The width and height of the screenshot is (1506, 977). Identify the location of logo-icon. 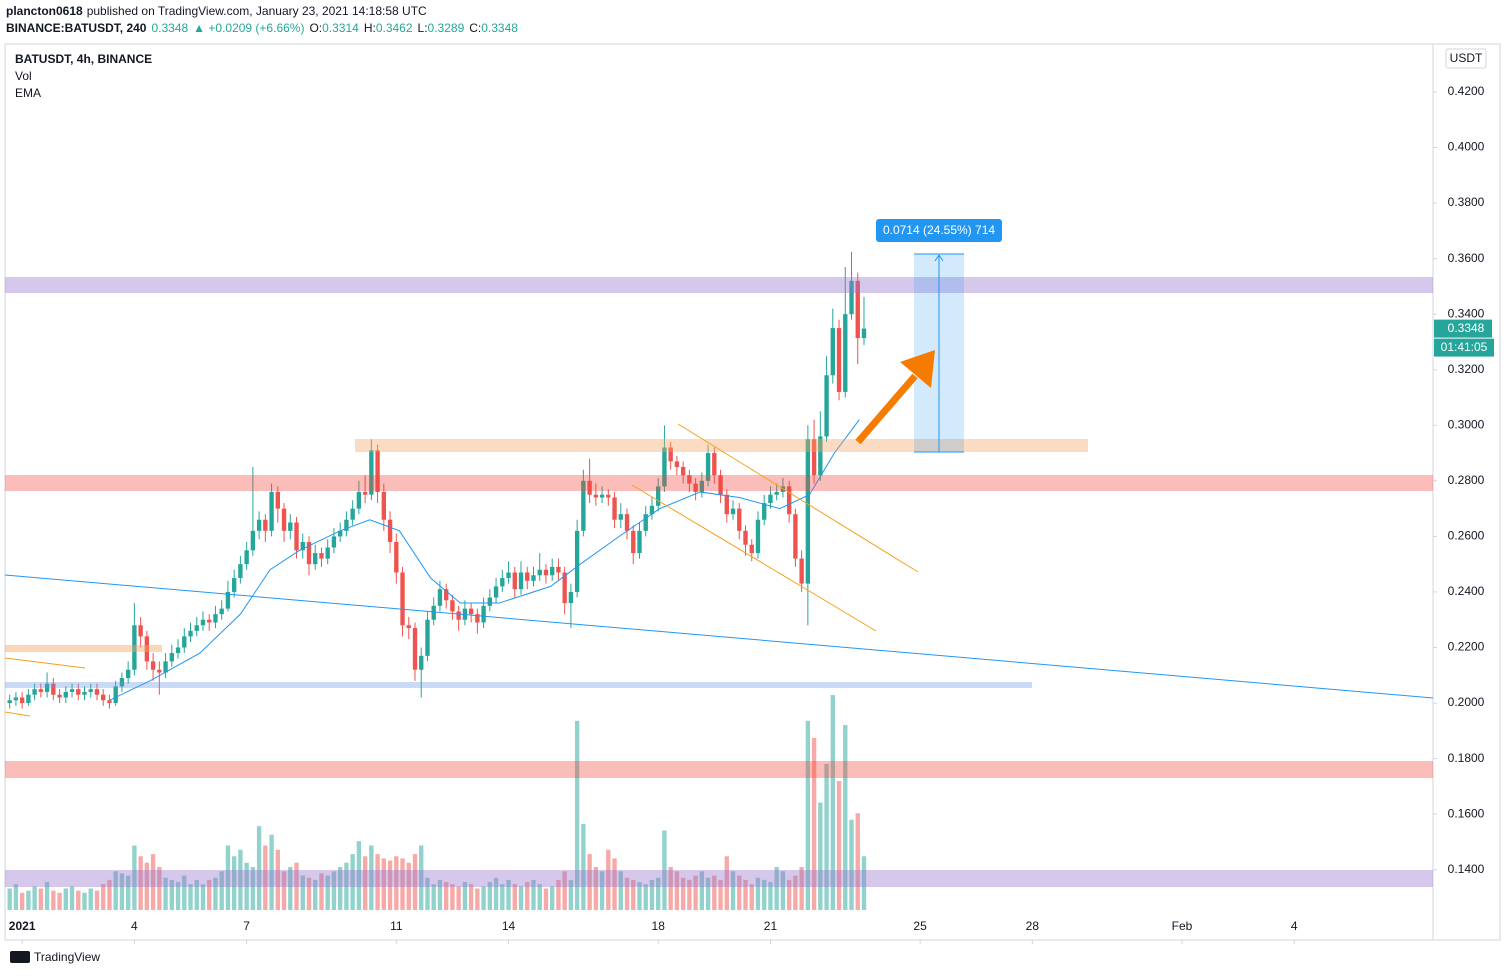
(20, 957).